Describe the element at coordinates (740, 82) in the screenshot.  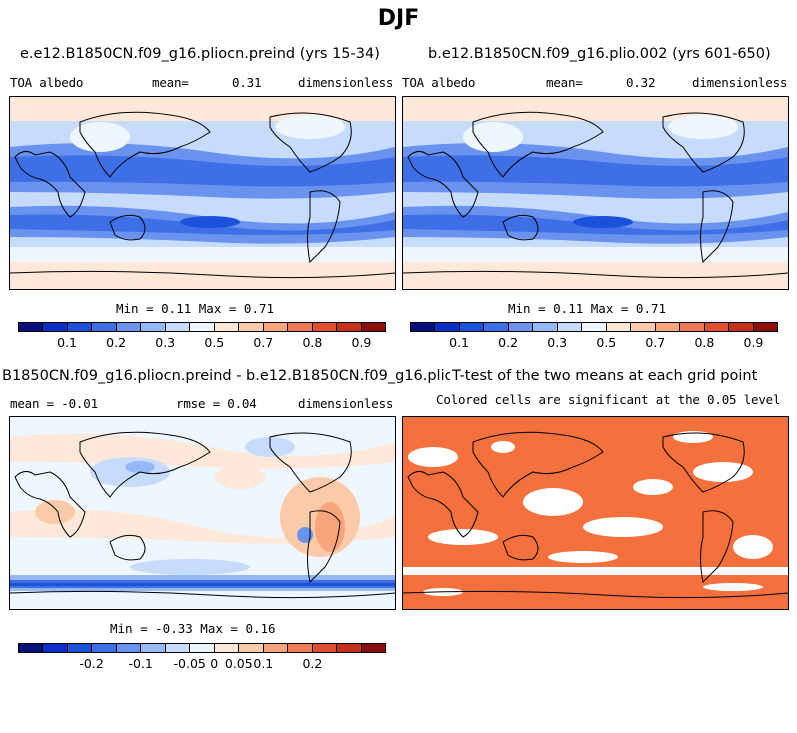
I see `panel2-units: dimensionless` at that location.